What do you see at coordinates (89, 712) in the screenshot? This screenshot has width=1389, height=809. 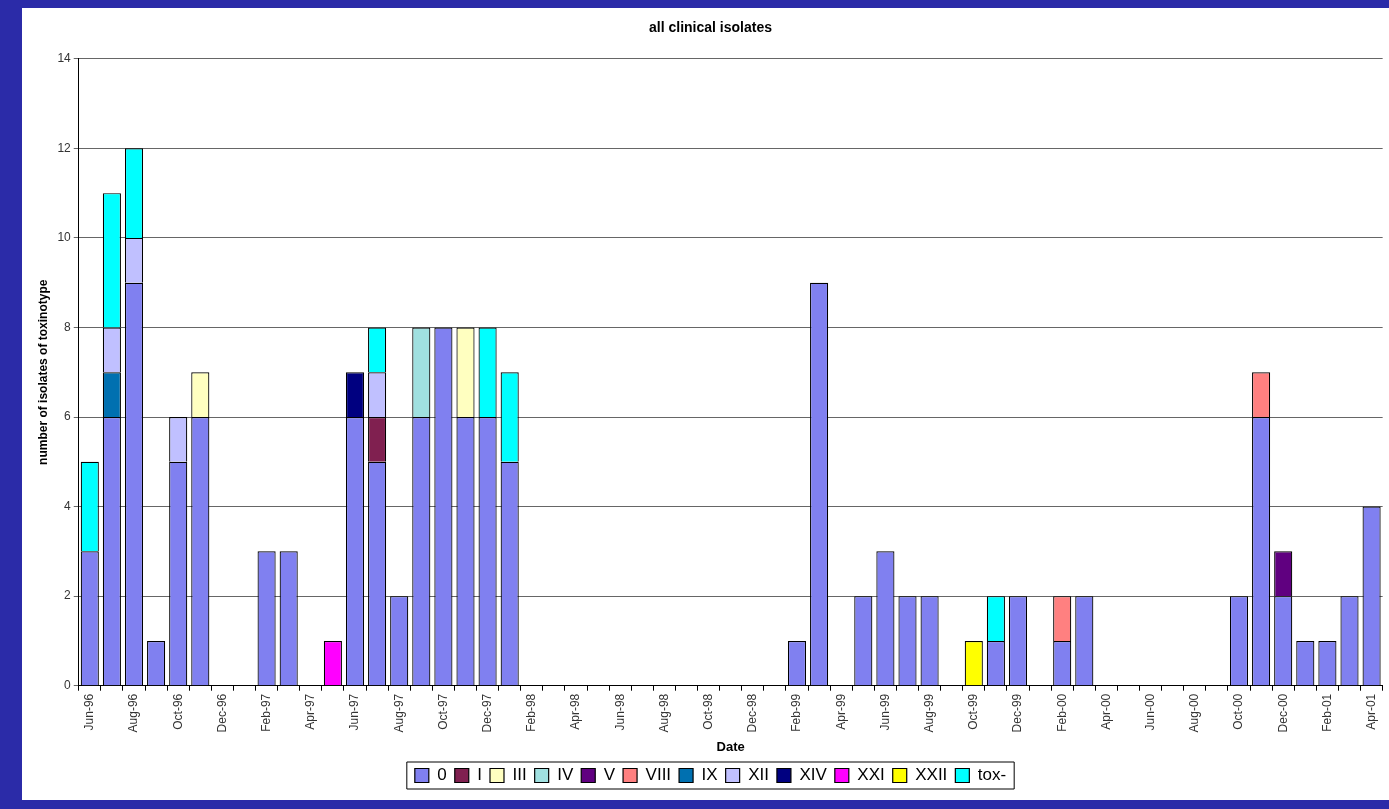 I see `x-tick-label: Jun-96` at bounding box center [89, 712].